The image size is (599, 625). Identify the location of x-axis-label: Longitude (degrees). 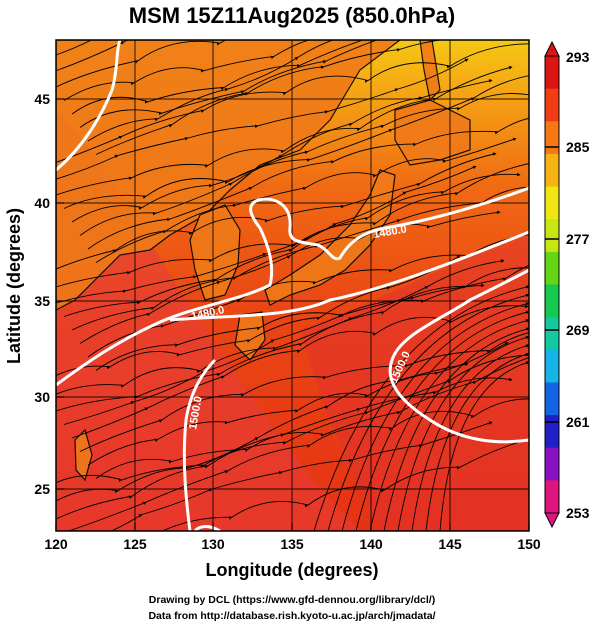
(291, 570).